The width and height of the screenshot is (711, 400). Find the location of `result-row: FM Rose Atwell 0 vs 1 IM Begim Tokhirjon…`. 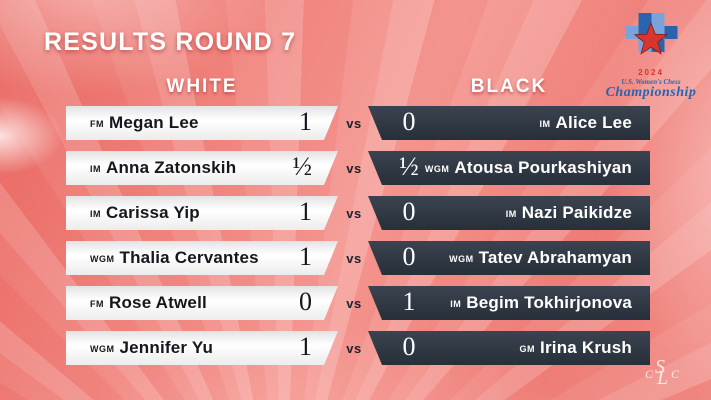

result-row: FM Rose Atwell 0 vs 1 IM Begim Tokhirjon… is located at coordinates (355, 308).